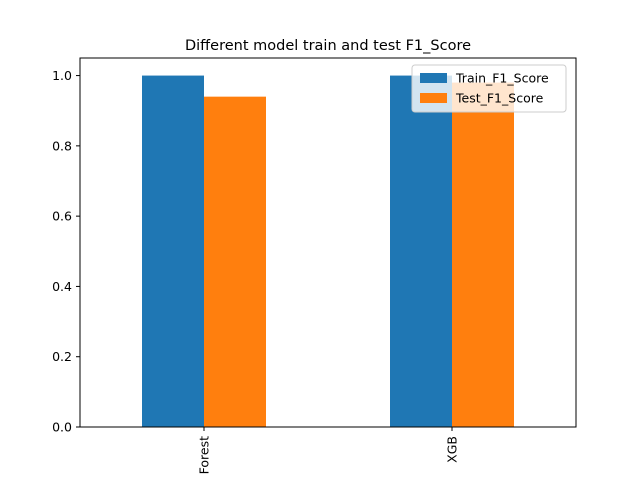 The height and width of the screenshot is (484, 640). Describe the element at coordinates (62, 356) in the screenshot. I see `y-tick-label: 0.2` at that location.